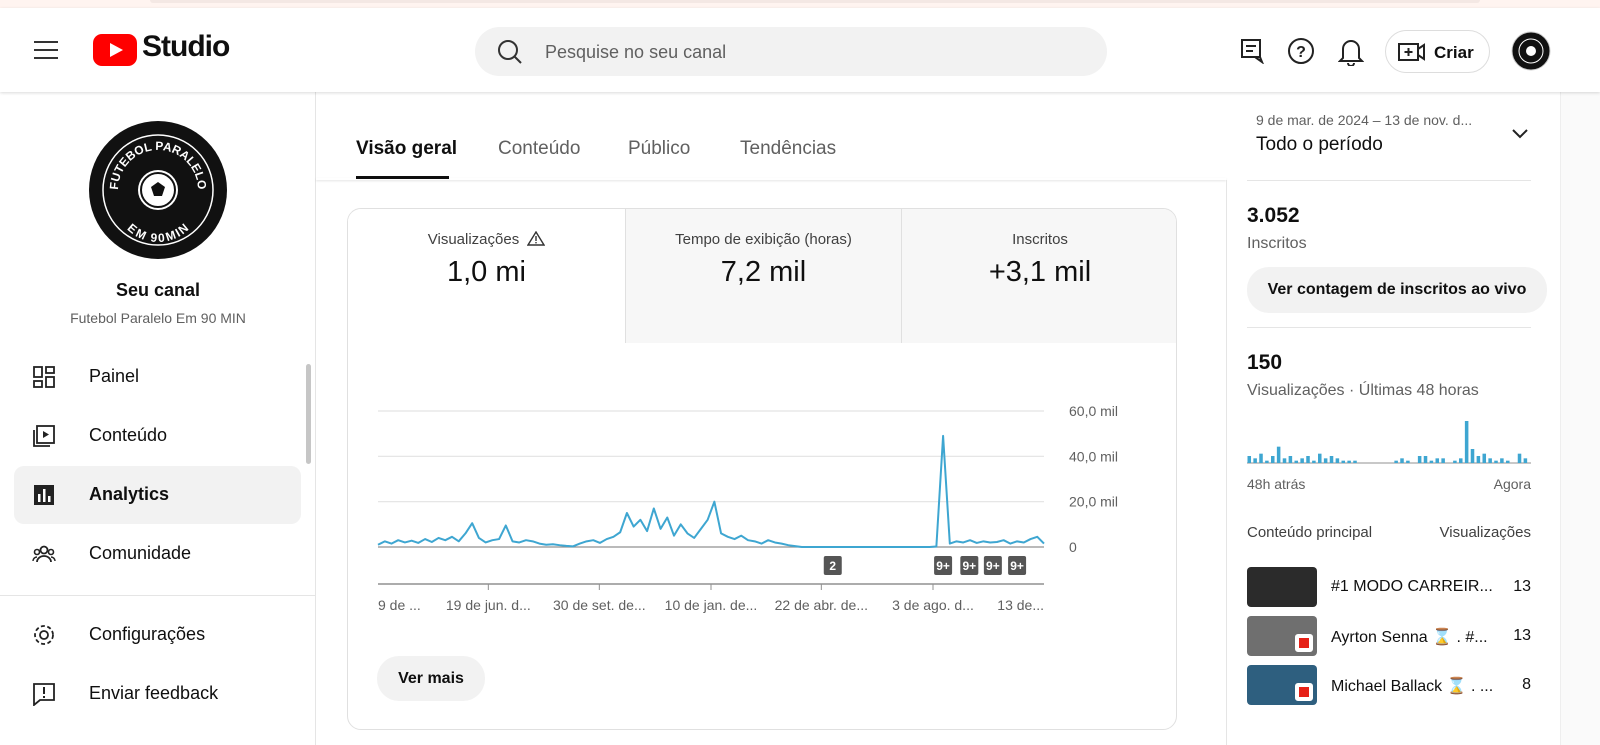 This screenshot has height=745, width=1600. What do you see at coordinates (158, 190) in the screenshot?
I see `channel-avatar: FUTEBOL PARALELO EM 90MIN` at bounding box center [158, 190].